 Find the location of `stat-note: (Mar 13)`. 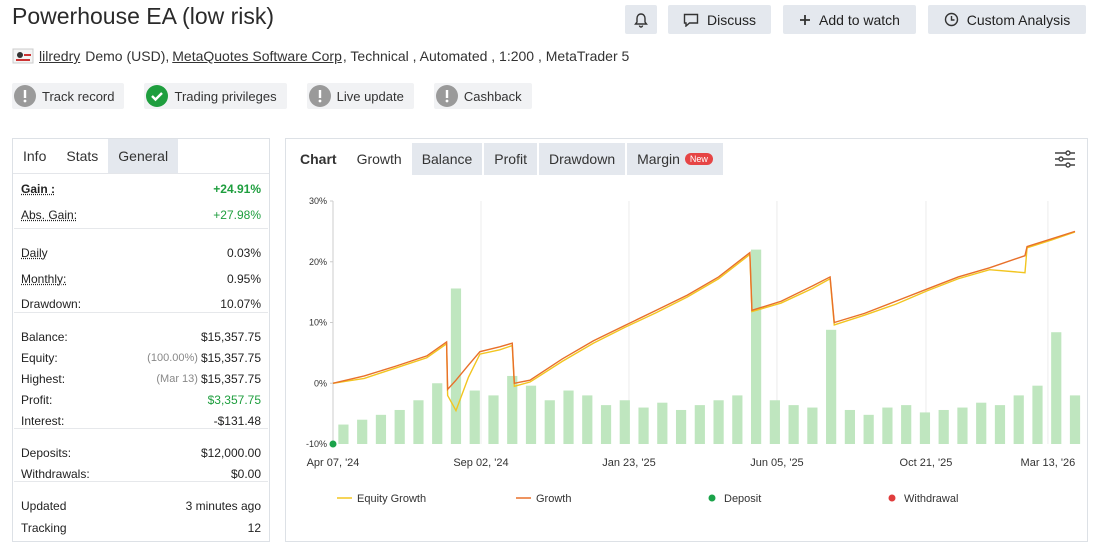

stat-note: (Mar 13) is located at coordinates (177, 379).